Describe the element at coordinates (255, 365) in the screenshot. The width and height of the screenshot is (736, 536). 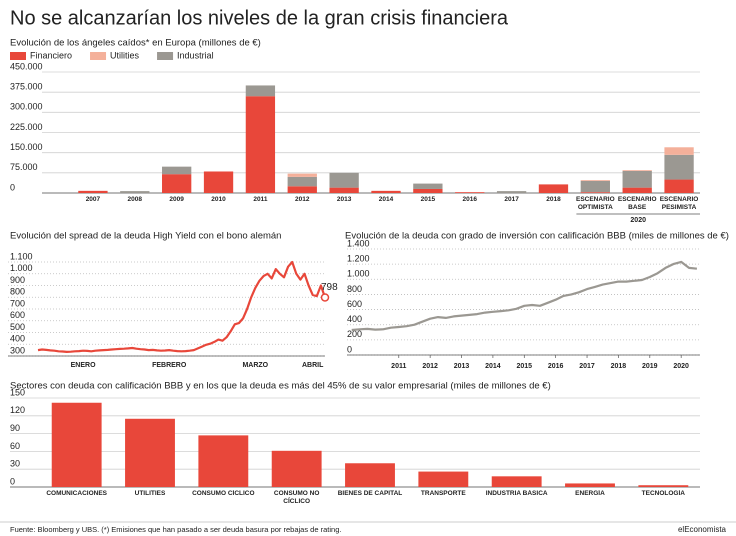
I see `x-tick-label: MARZO` at that location.